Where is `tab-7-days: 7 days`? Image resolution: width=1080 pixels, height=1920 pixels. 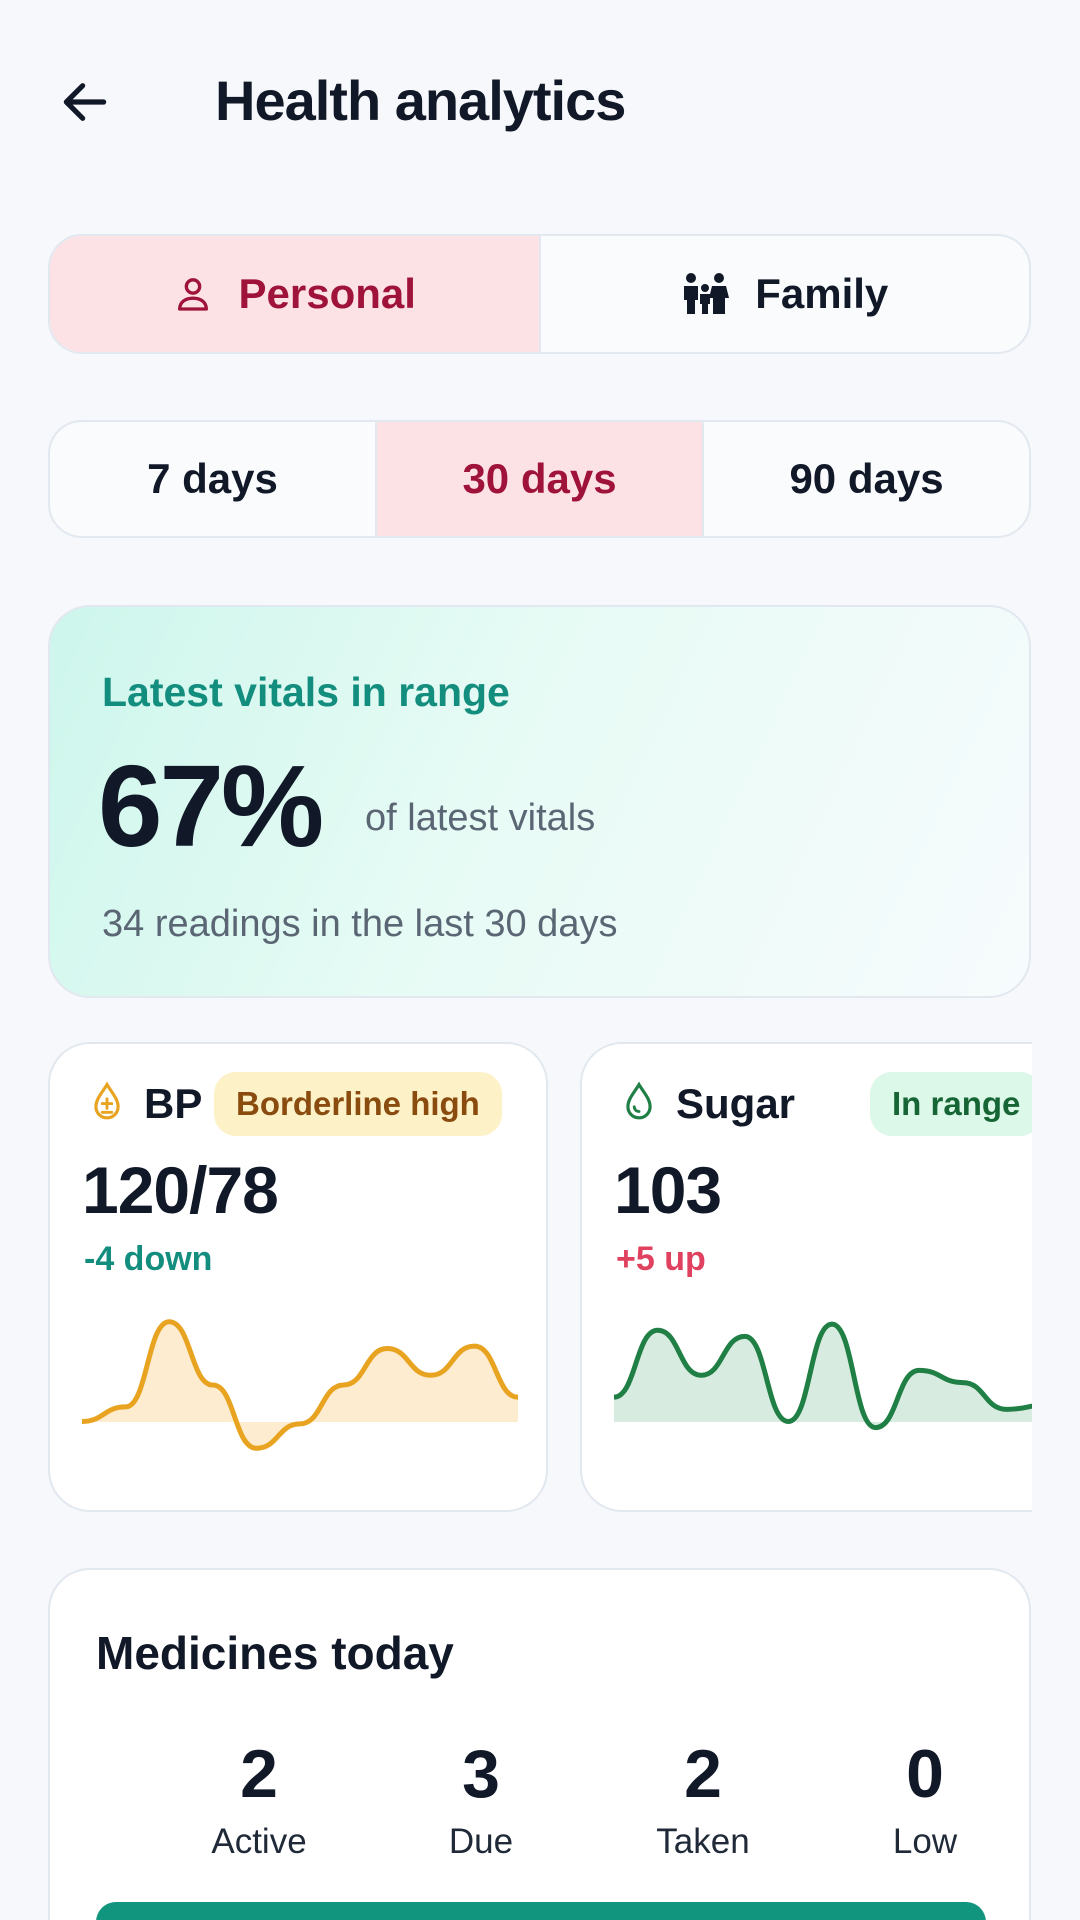 tab-7-days: 7 days is located at coordinates (212, 478).